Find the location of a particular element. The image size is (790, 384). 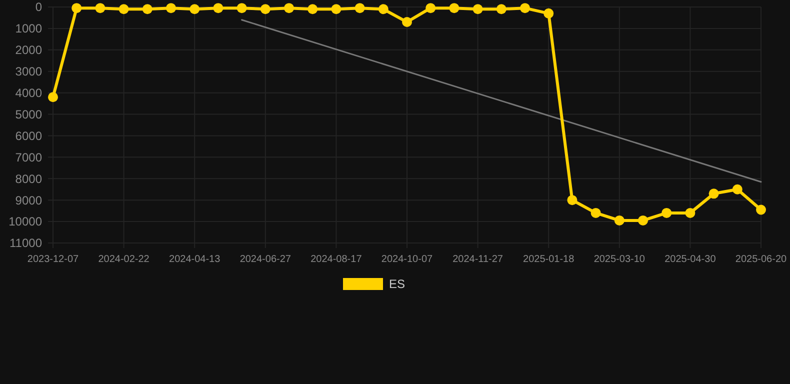

x-tick-label: 2025-03-10 is located at coordinates (620, 259).